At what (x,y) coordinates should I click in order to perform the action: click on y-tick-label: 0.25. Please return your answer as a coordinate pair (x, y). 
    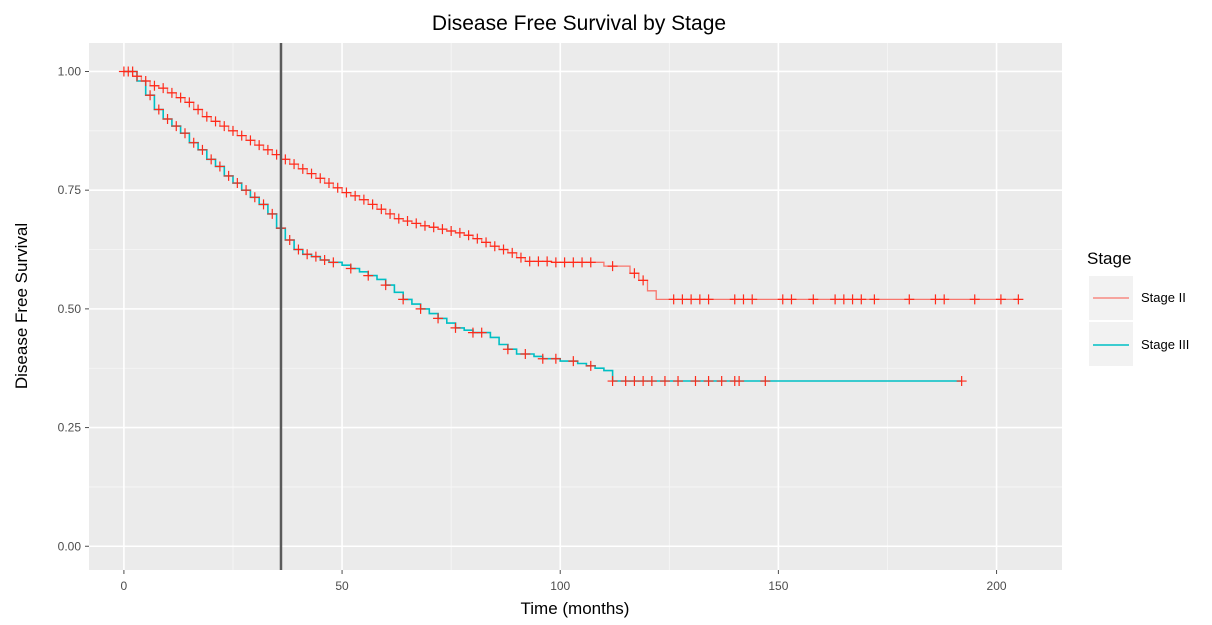
    Looking at the image, I should click on (70, 428).